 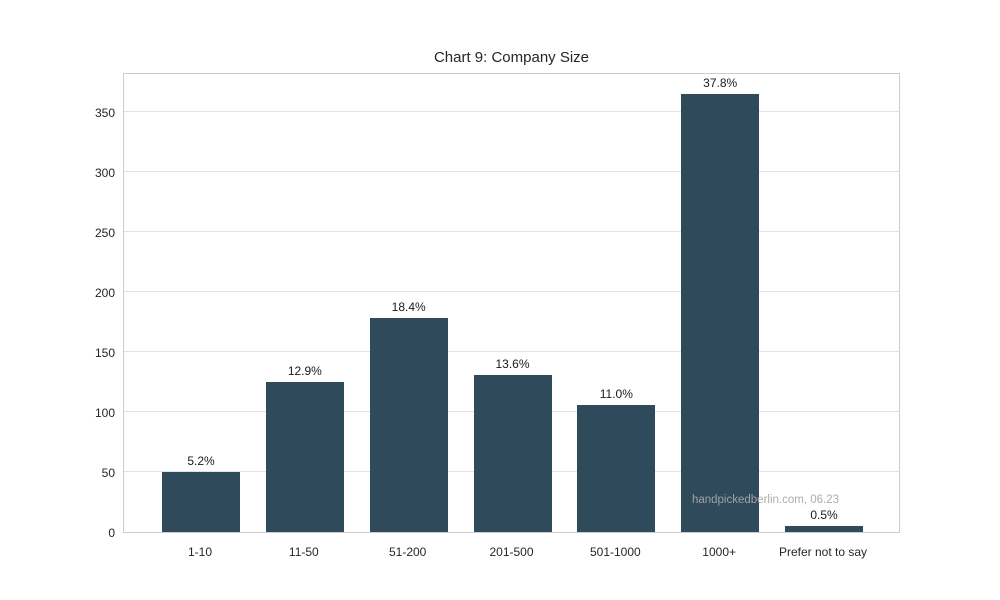 I want to click on bar-value-label: 12.9%, so click(x=304, y=370).